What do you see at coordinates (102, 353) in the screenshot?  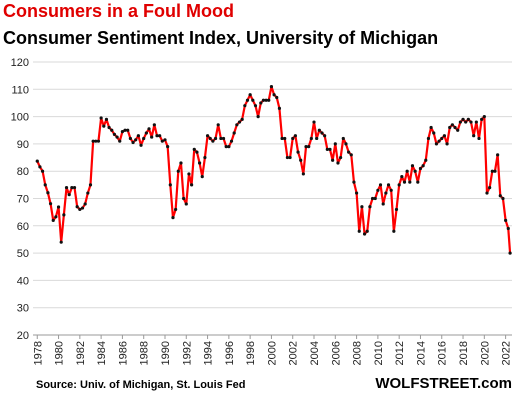 I see `x-tick-label: 1984` at bounding box center [102, 353].